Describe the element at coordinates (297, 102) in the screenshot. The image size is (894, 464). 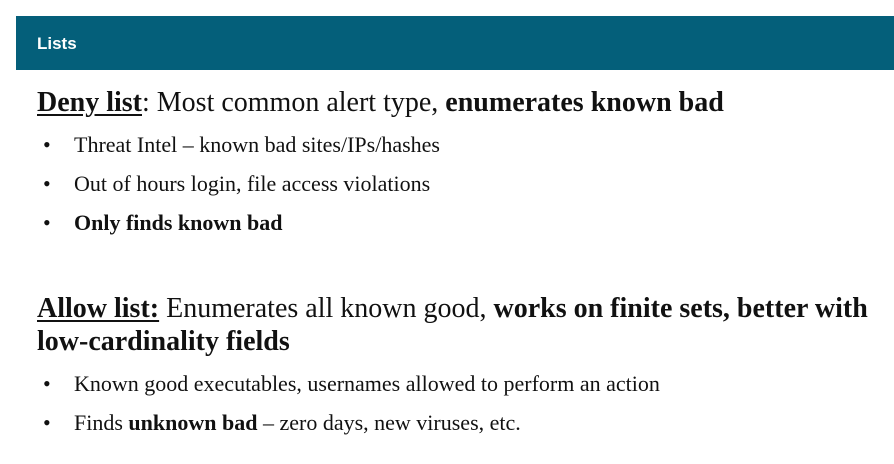
I see `deny-list-intro: Most common alert type,` at that location.